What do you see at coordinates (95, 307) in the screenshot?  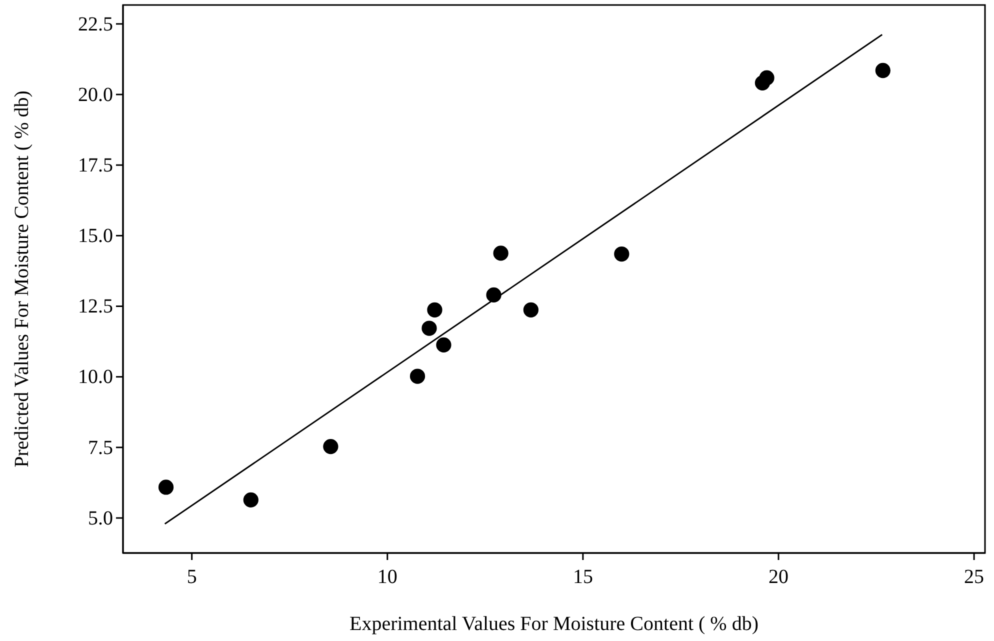 I see `y-tick-label: 12.5` at bounding box center [95, 307].